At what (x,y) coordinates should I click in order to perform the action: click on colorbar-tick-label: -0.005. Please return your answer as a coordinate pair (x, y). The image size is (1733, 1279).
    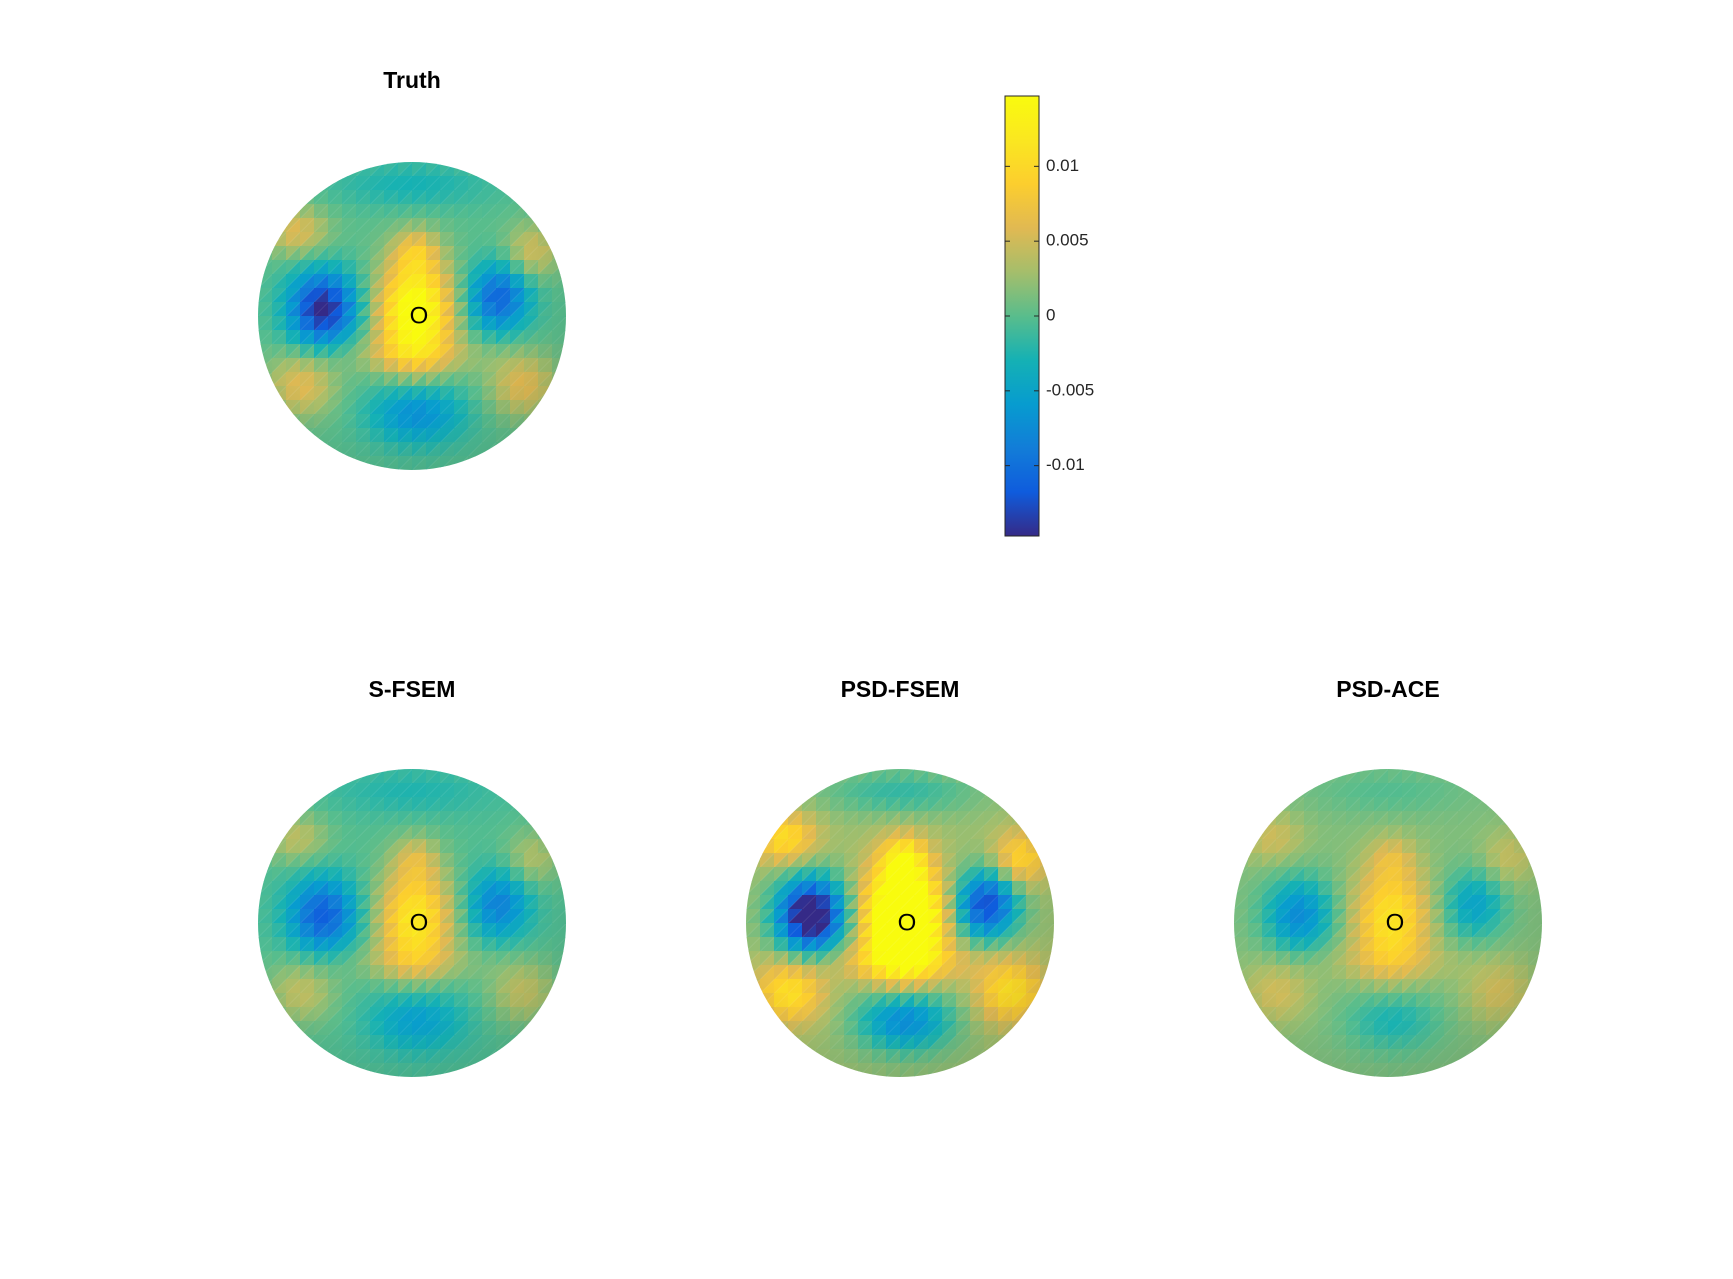
    Looking at the image, I should click on (1070, 389).